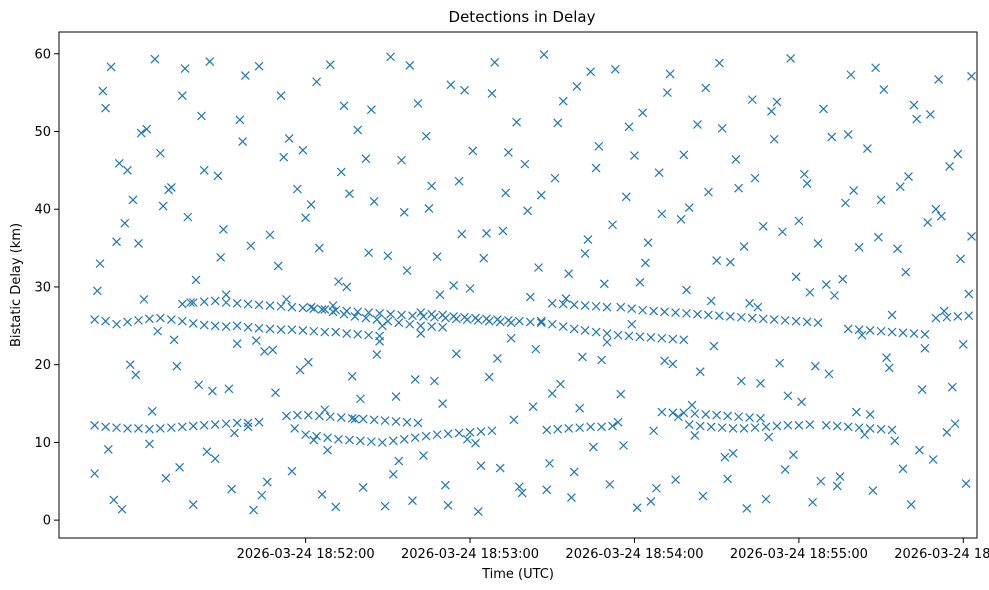  Describe the element at coordinates (42, 132) in the screenshot. I see `y-tick-label: 50` at that location.